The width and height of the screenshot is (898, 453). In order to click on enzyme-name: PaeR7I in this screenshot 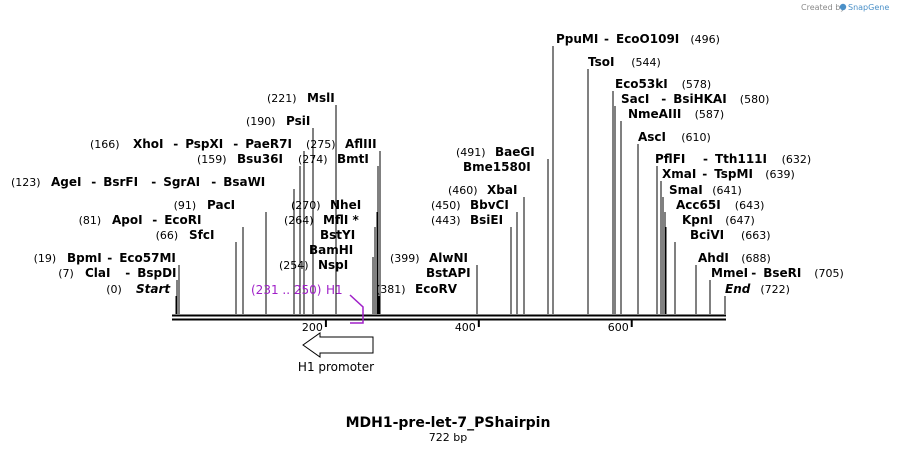, I will do `click(268, 144)`.